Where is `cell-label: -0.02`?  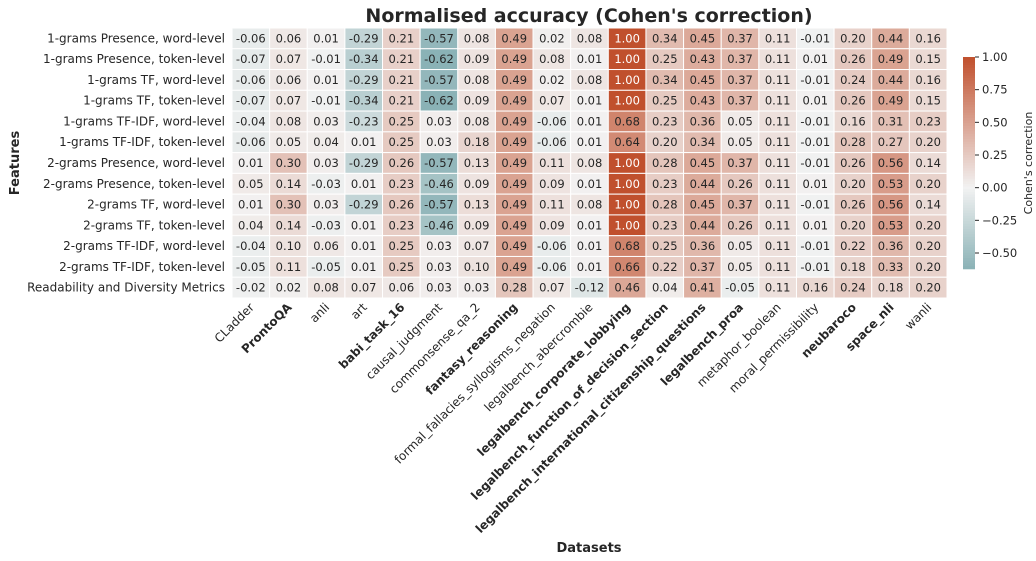 cell-label: -0.02 is located at coordinates (251, 288).